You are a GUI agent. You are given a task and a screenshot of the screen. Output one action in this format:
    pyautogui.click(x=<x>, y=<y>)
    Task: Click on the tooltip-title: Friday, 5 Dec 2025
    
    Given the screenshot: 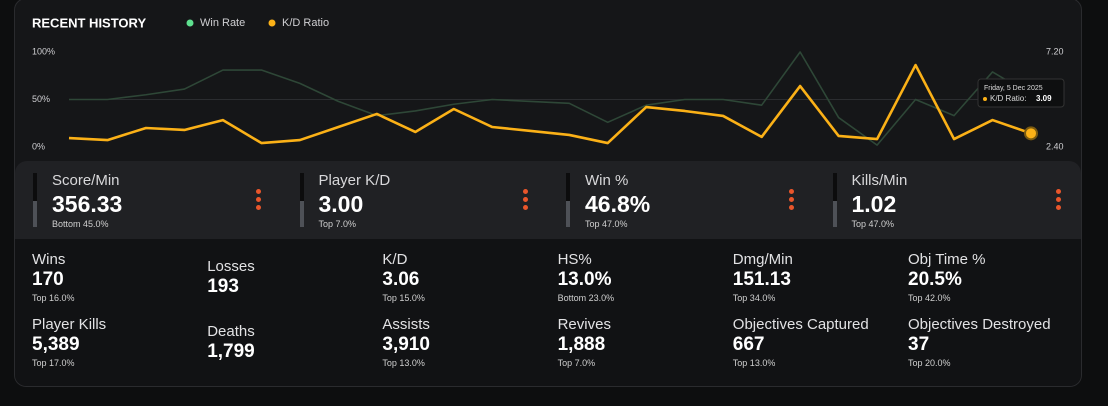 What is the action you would take?
    pyautogui.click(x=1013, y=88)
    